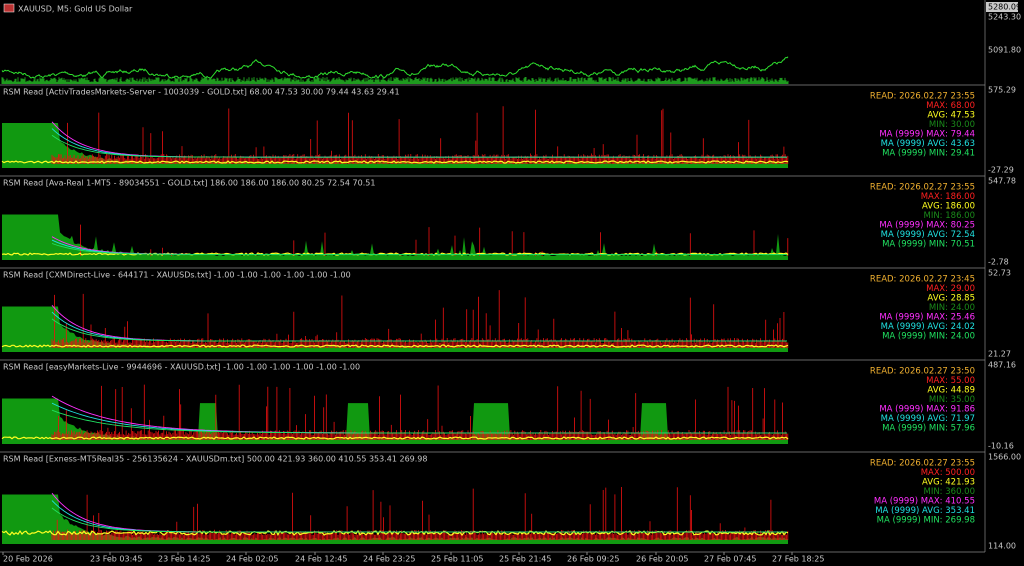 The image size is (1024, 566). What do you see at coordinates (928, 419) in the screenshot?
I see `legend-entry: MA (9999) AVG: 71.97` at bounding box center [928, 419].